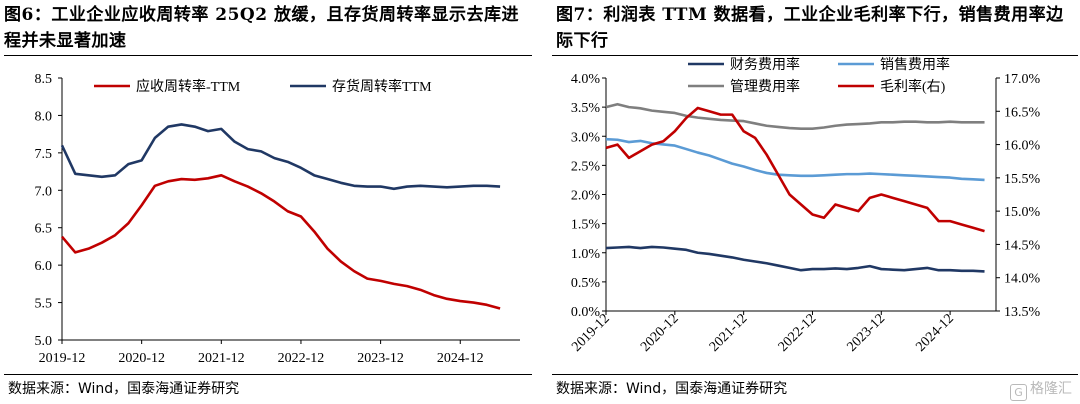 This screenshot has height=404, width=1080. What do you see at coordinates (586, 166) in the screenshot?
I see `right-y-tick-label: 2.5%` at bounding box center [586, 166].